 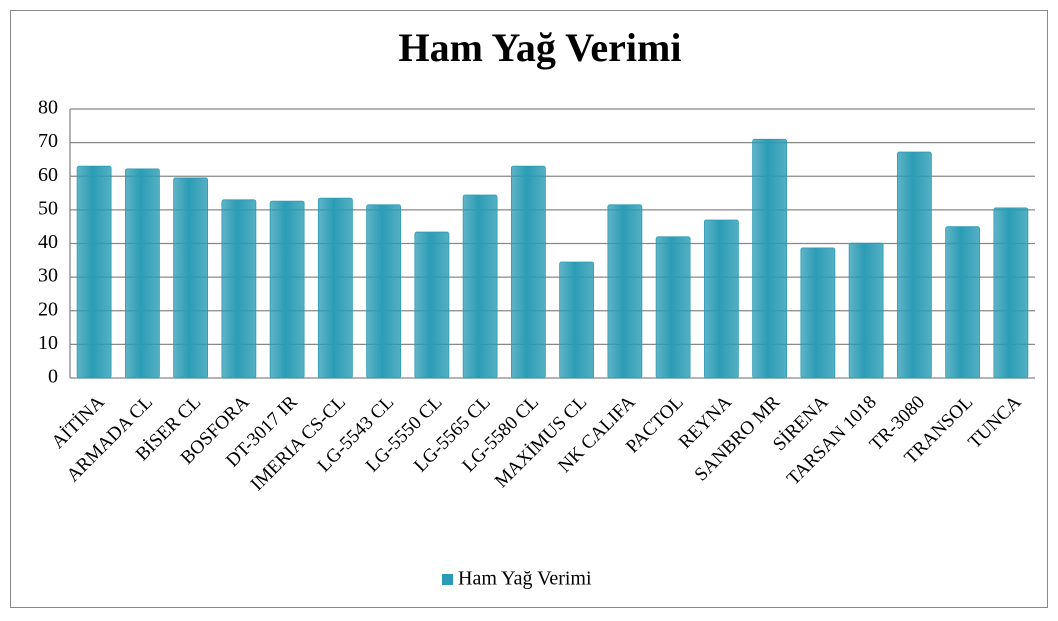 What do you see at coordinates (48, 276) in the screenshot?
I see `y-tick-label: 30` at bounding box center [48, 276].